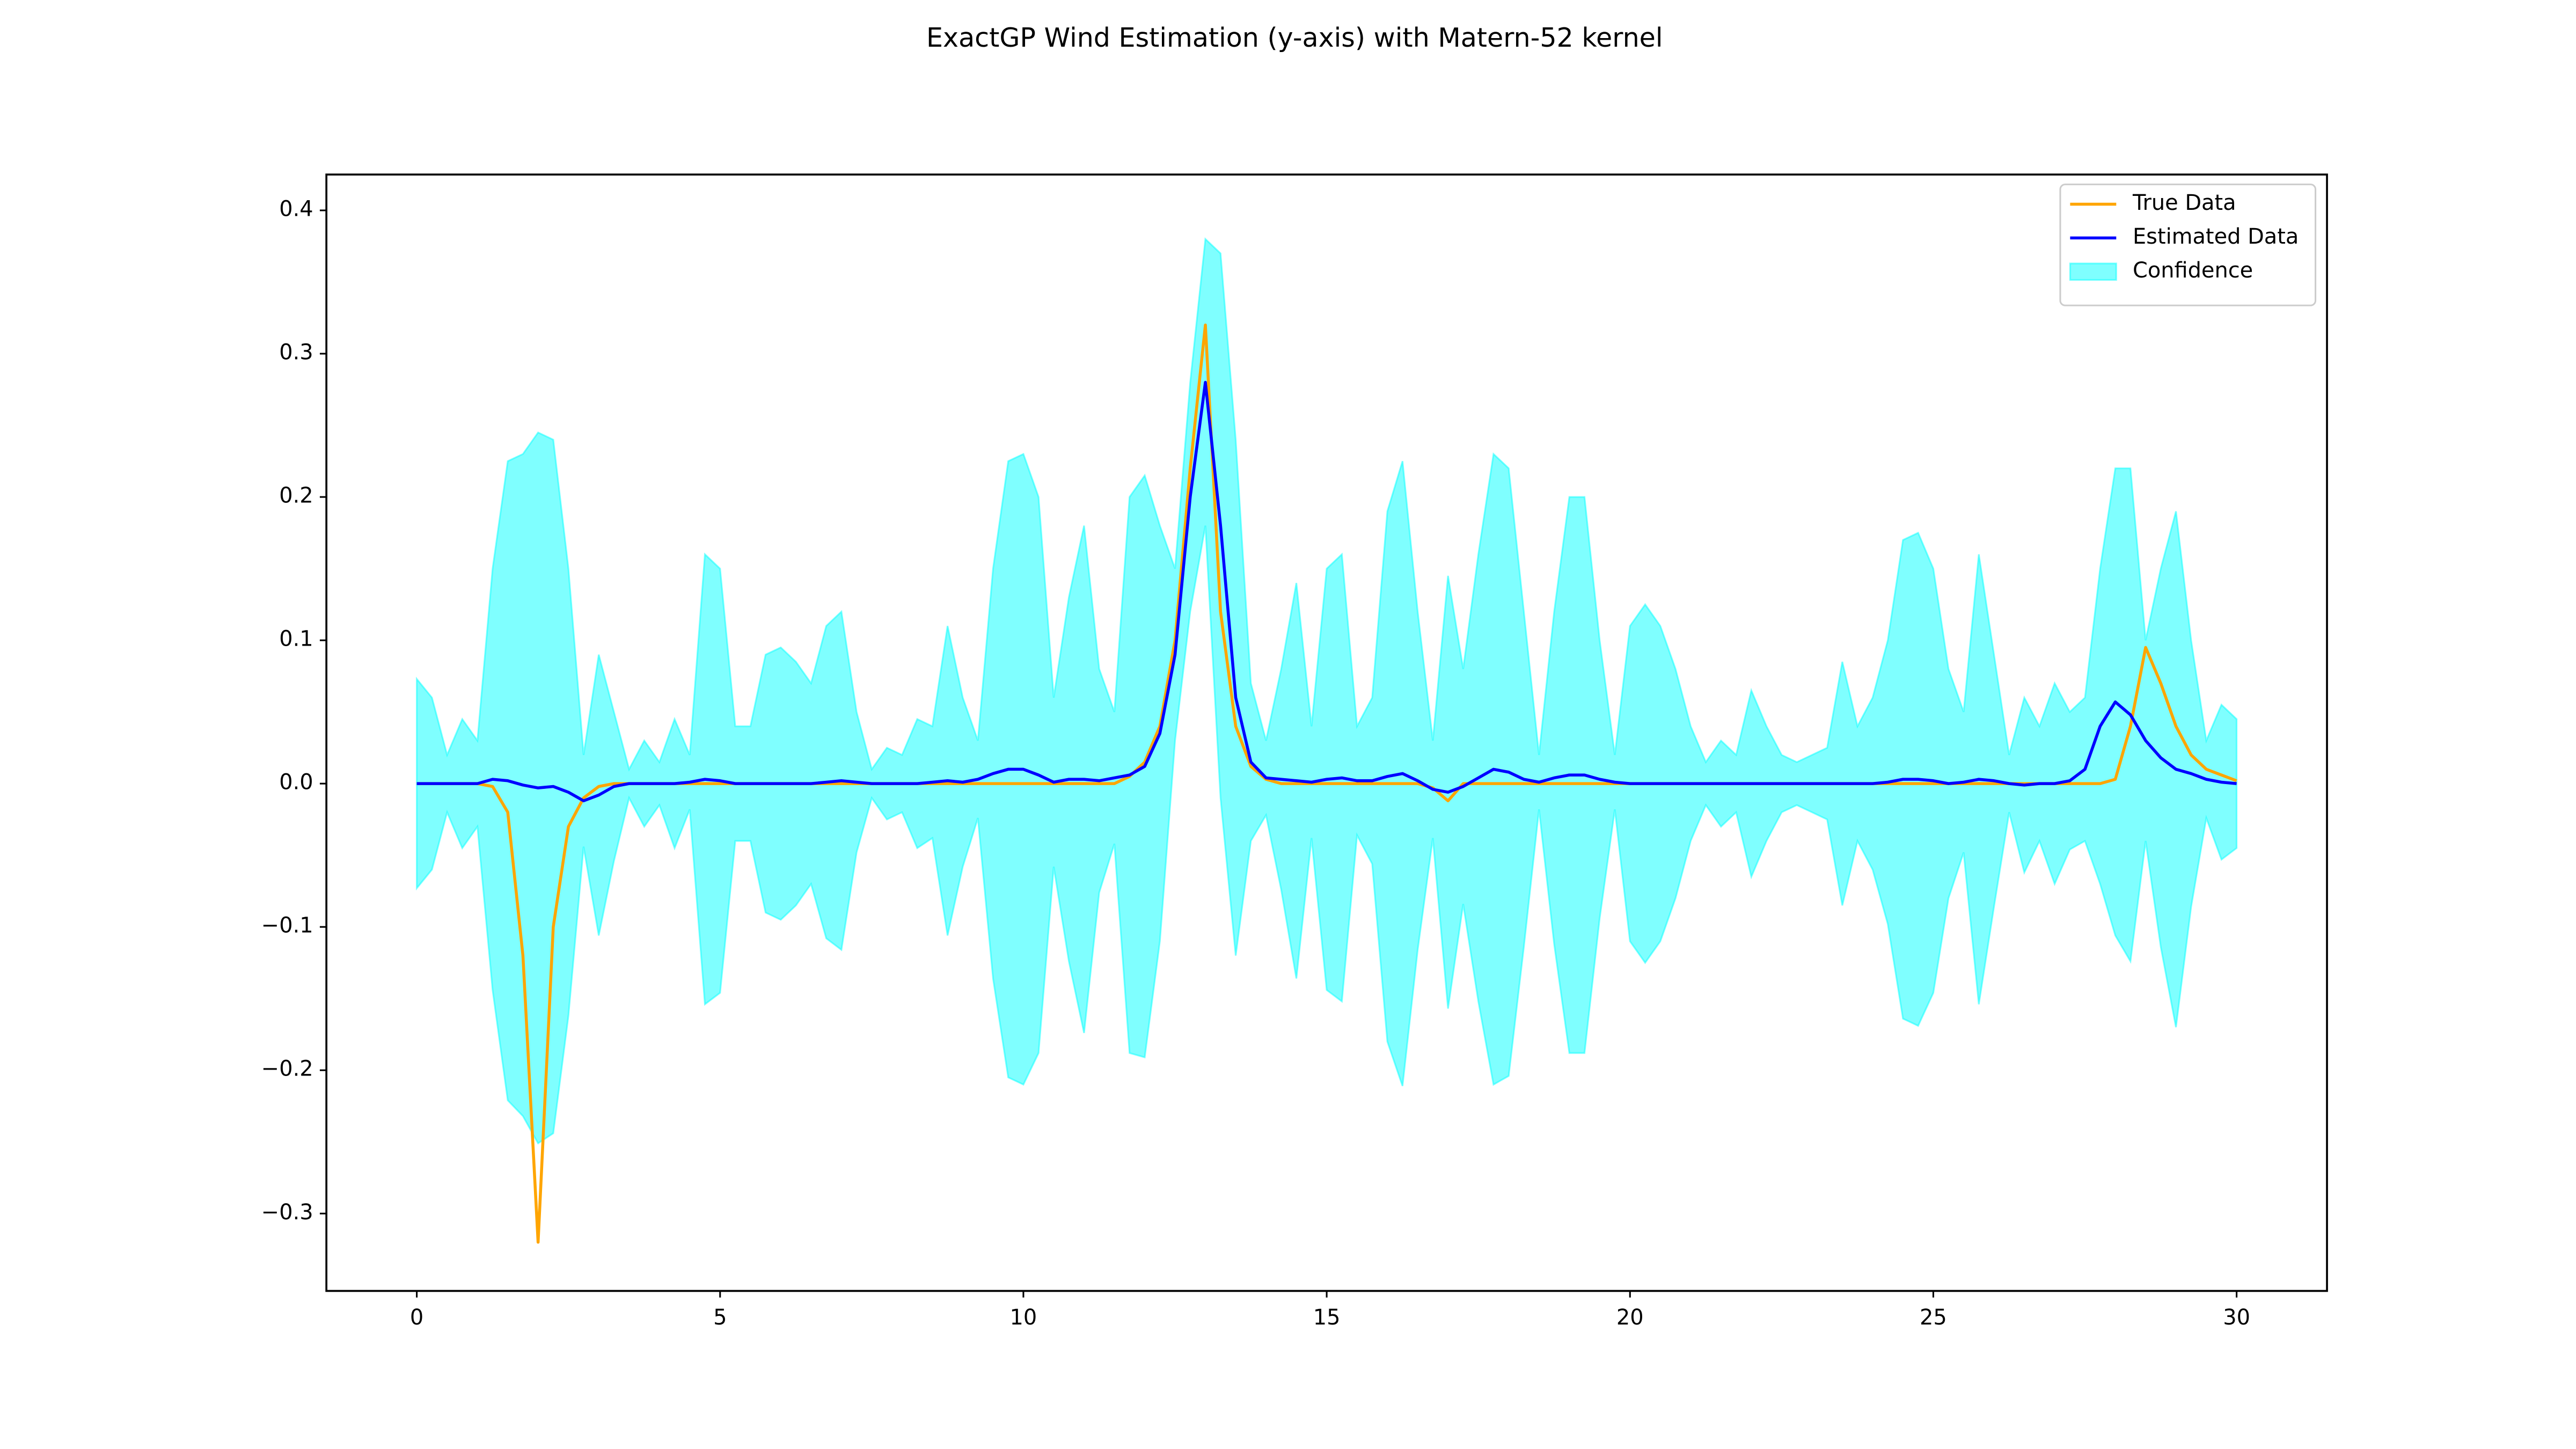 The height and width of the screenshot is (1449, 2576). I want to click on x-tick-label: 30, so click(2236, 1317).